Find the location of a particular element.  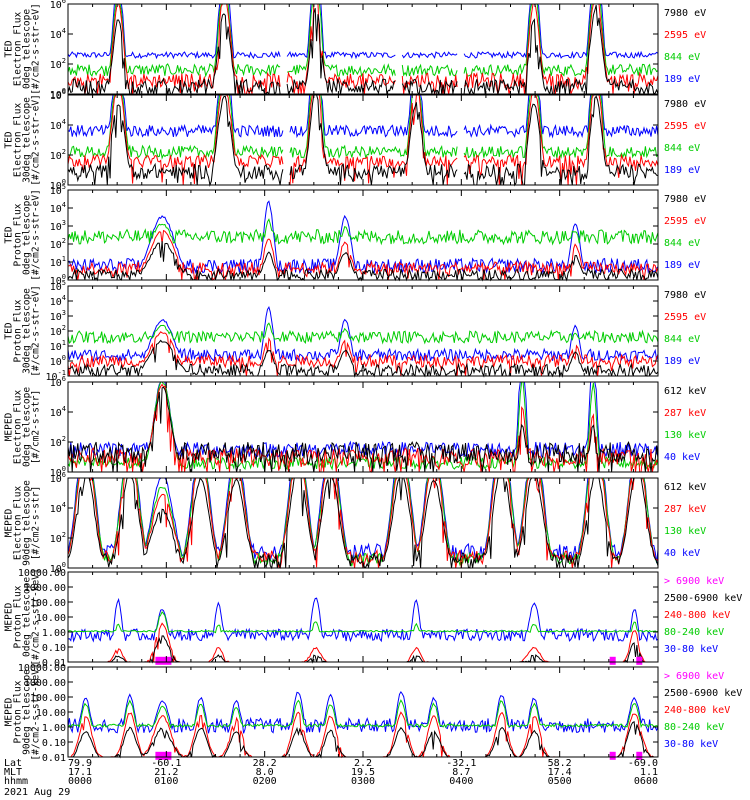

x-tick-label: 17.1 is located at coordinates (80, 772).